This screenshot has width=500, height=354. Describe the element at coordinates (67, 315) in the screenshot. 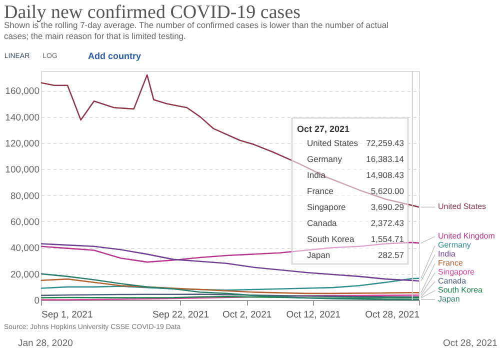

I see `x-tick-label: Sep 1, 2021` at that location.